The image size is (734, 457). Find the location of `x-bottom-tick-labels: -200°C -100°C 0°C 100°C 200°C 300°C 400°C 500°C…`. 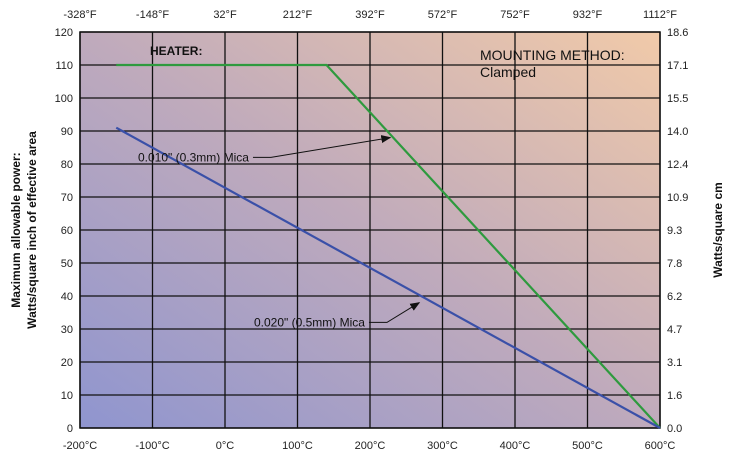

x-bottom-tick-labels: -200°C -100°C 0°C 100°C 200°C 300°C 400°C 500°C… is located at coordinates (369, 446).